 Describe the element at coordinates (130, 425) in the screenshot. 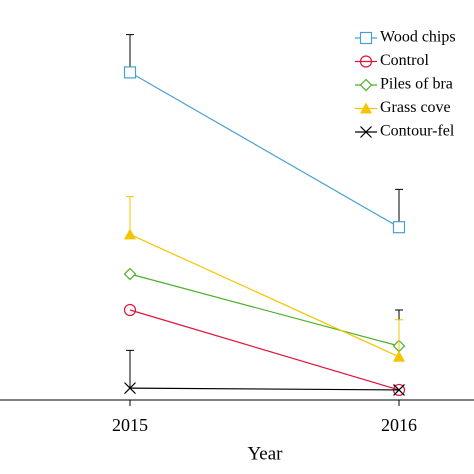

I see `x-tick-label: 2015` at that location.